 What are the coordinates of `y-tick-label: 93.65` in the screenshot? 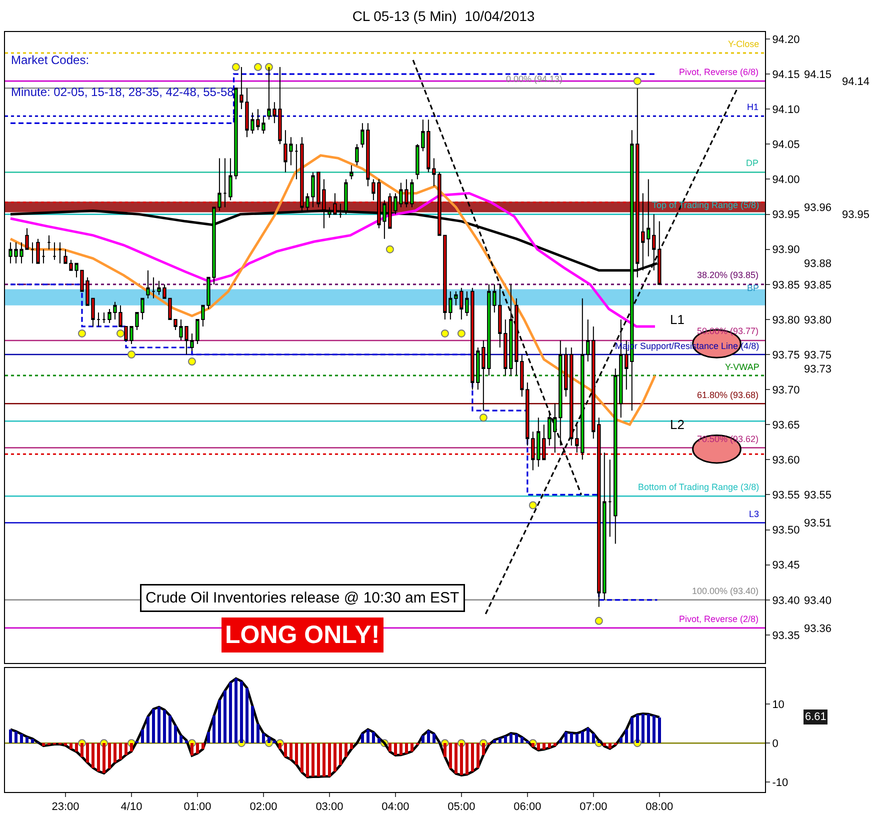 It's located at (786, 425).